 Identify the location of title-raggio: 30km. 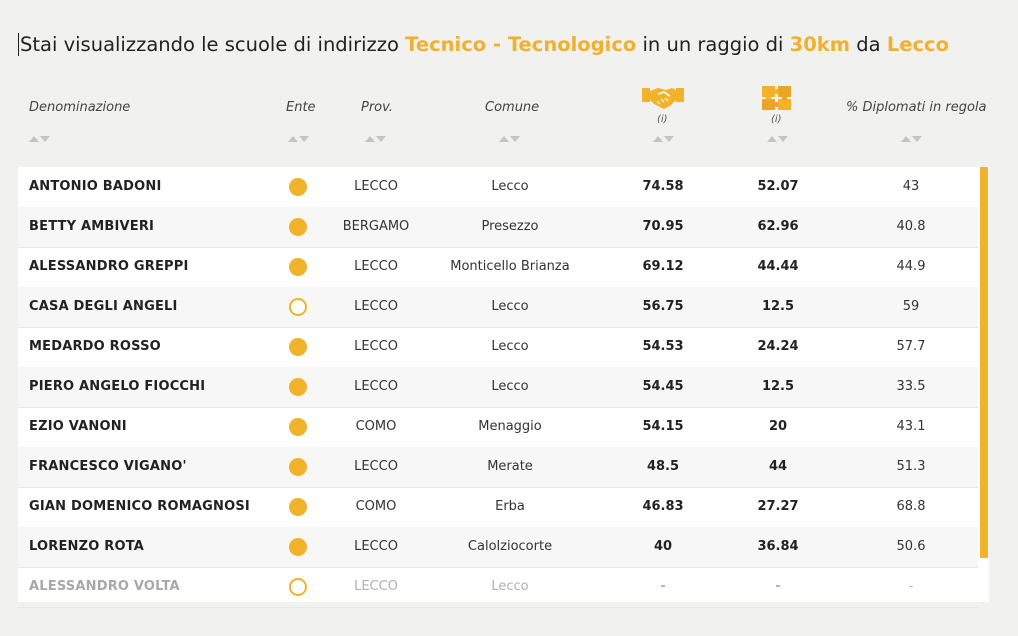
(820, 44).